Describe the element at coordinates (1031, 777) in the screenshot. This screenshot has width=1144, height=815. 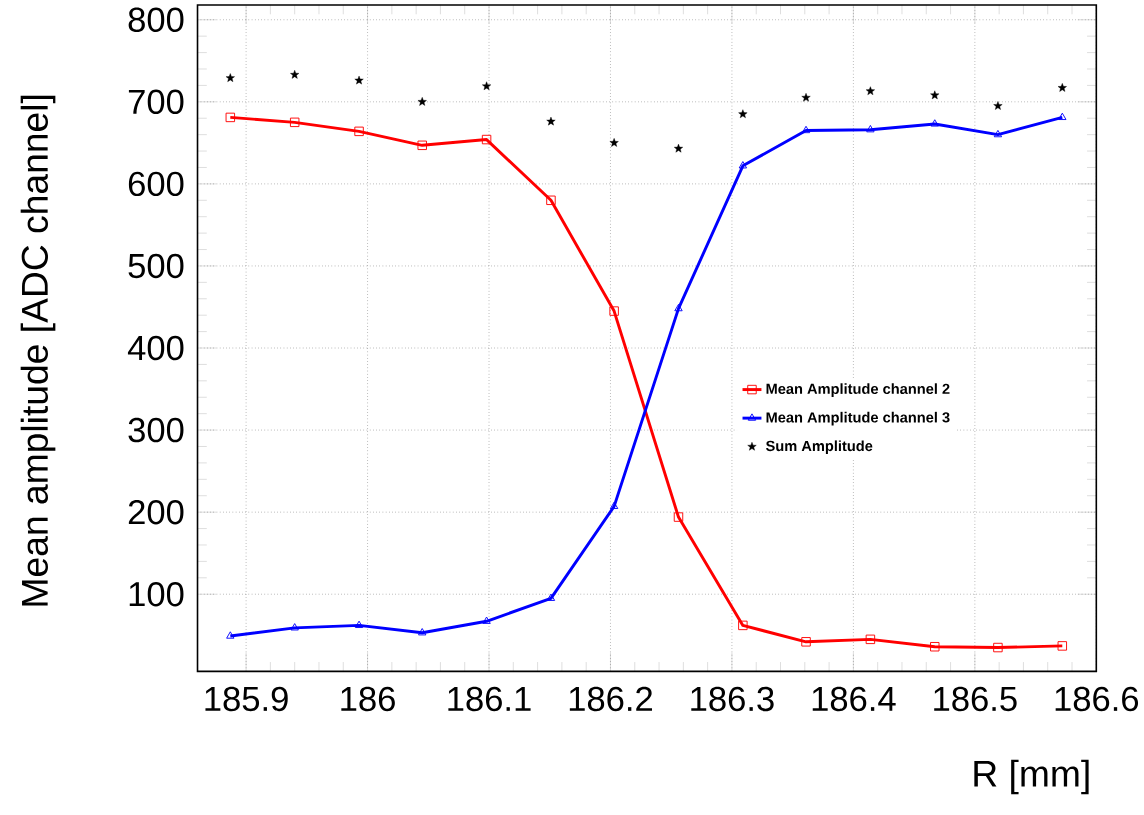
I see `x-axis-title: R [mm]` at that location.